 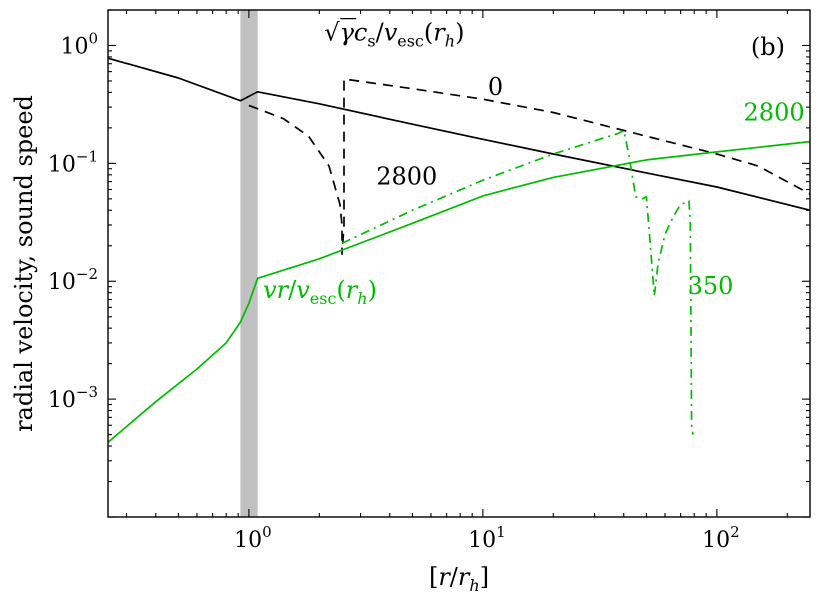 I want to click on curve-label-label-2800-black: 2800, so click(x=406, y=177).